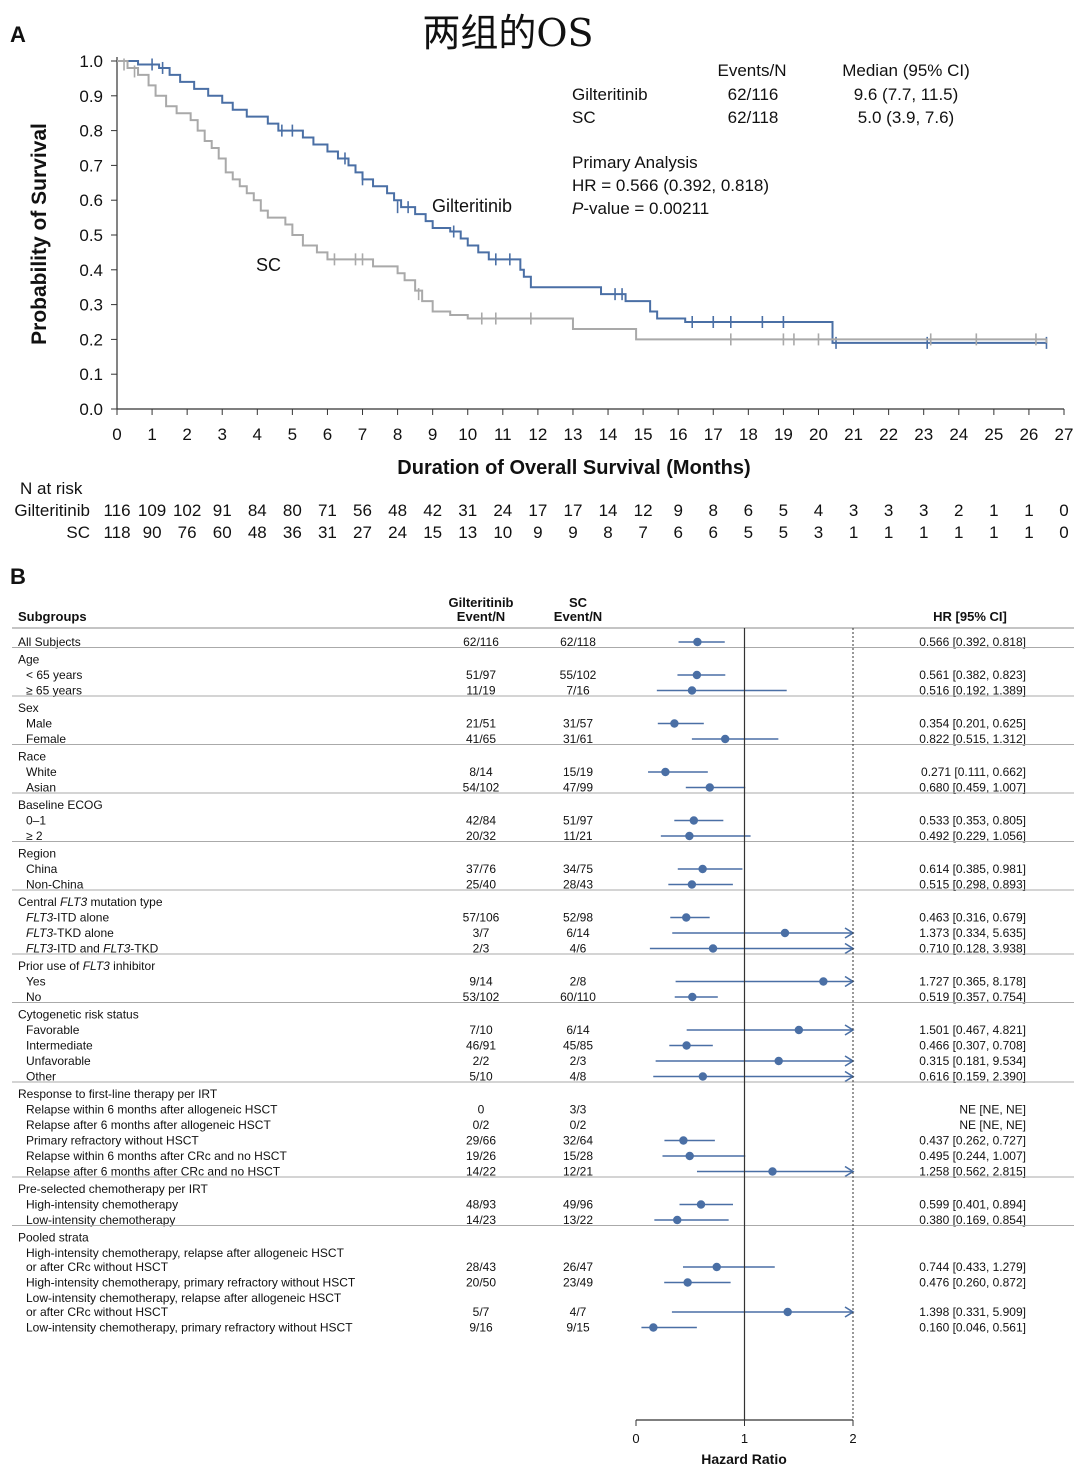 Image resolution: width=1080 pixels, height=1468 pixels. I want to click on panel-b-label: B, so click(18, 576).